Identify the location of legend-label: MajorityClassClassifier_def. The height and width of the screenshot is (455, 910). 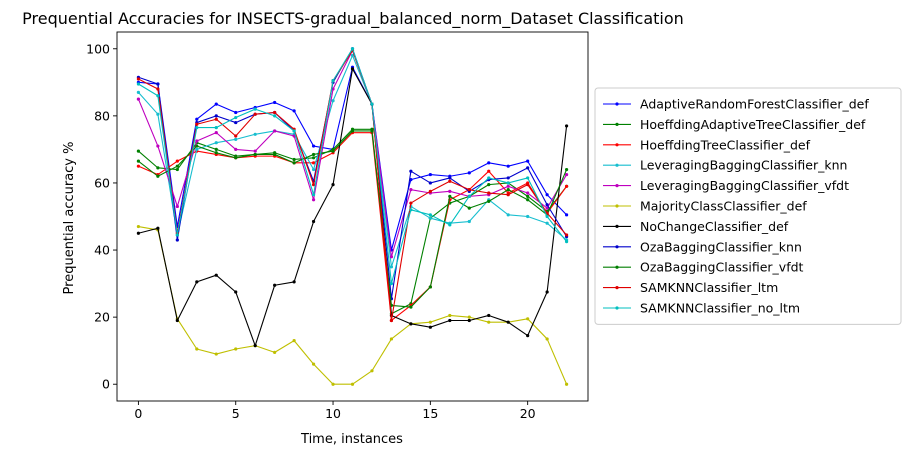
(723, 206).